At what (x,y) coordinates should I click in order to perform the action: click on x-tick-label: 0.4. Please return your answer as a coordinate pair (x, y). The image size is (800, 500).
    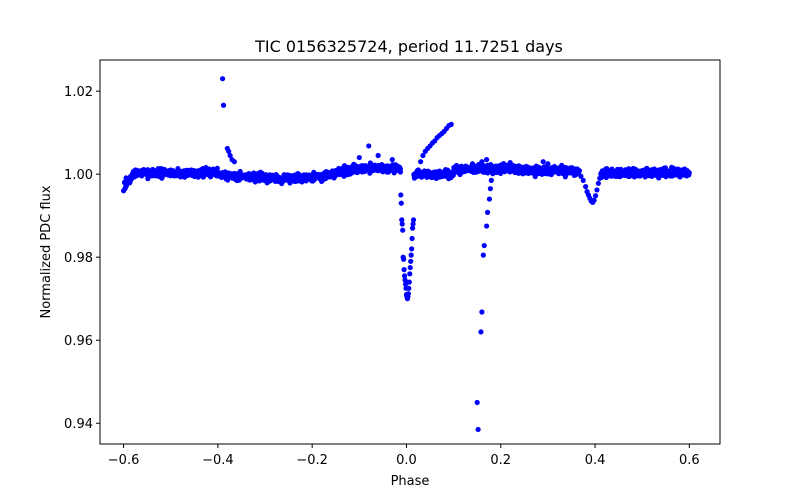
    Looking at the image, I should click on (595, 460).